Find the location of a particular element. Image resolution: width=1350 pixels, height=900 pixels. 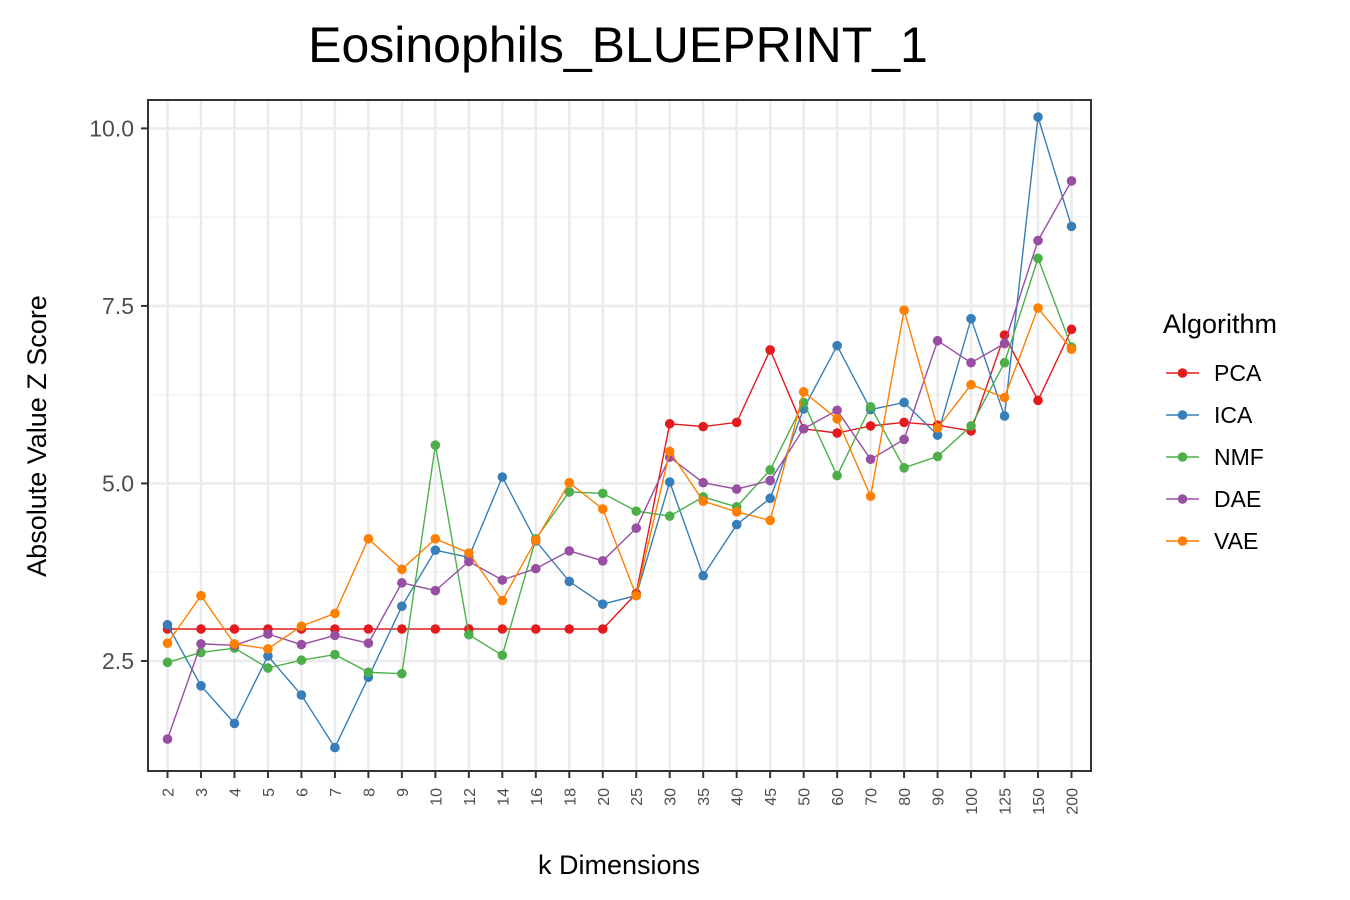

x-tick-label: 70 is located at coordinates (872, 797).